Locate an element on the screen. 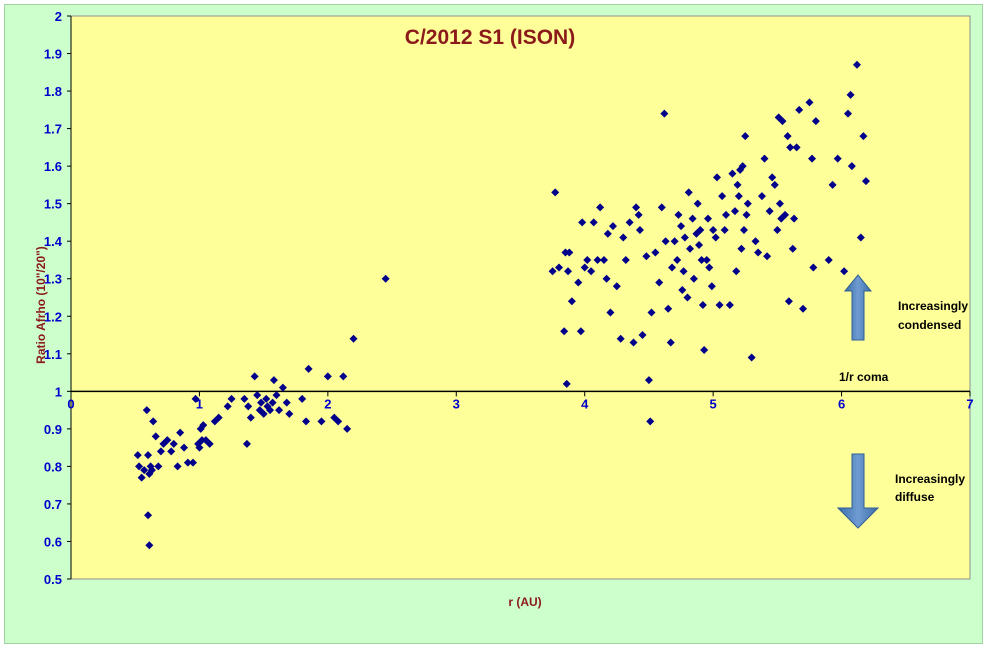 The image size is (987, 648). down-arrow-icon is located at coordinates (858, 491).